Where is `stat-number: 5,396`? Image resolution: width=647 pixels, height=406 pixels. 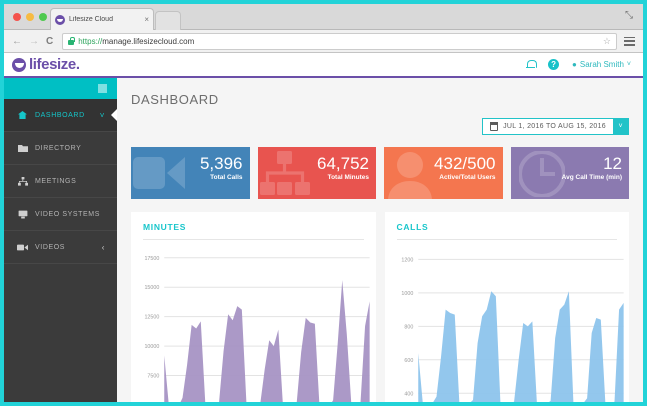
stat-number: 5,396 is located at coordinates (221, 163).